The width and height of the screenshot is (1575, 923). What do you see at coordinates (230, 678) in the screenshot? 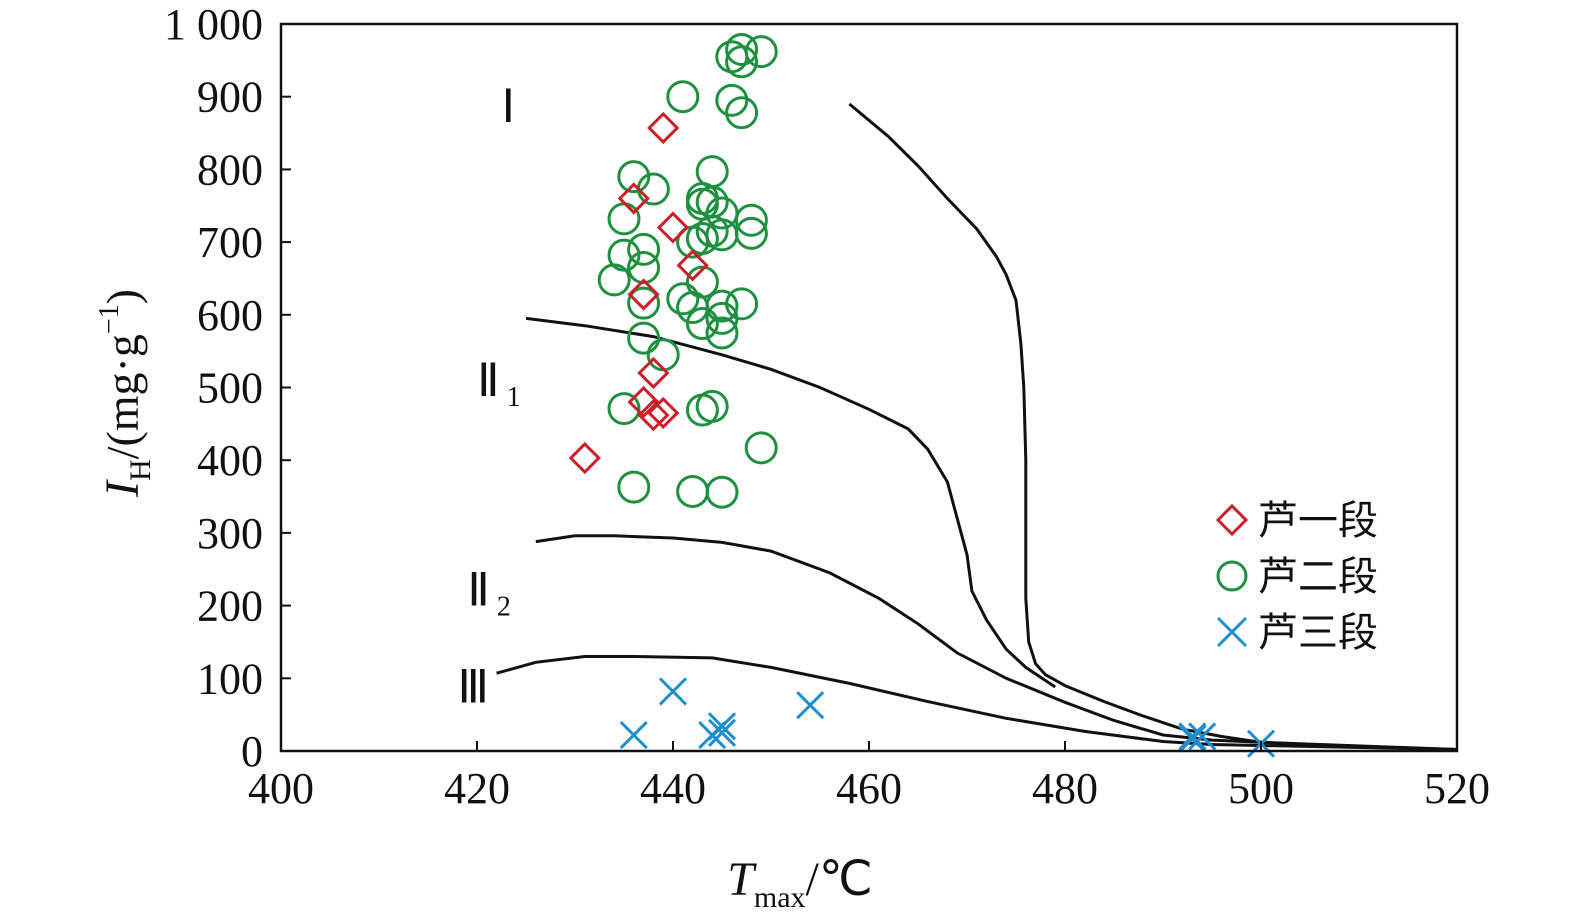
I see `y-tick-label: 100` at bounding box center [230, 678].